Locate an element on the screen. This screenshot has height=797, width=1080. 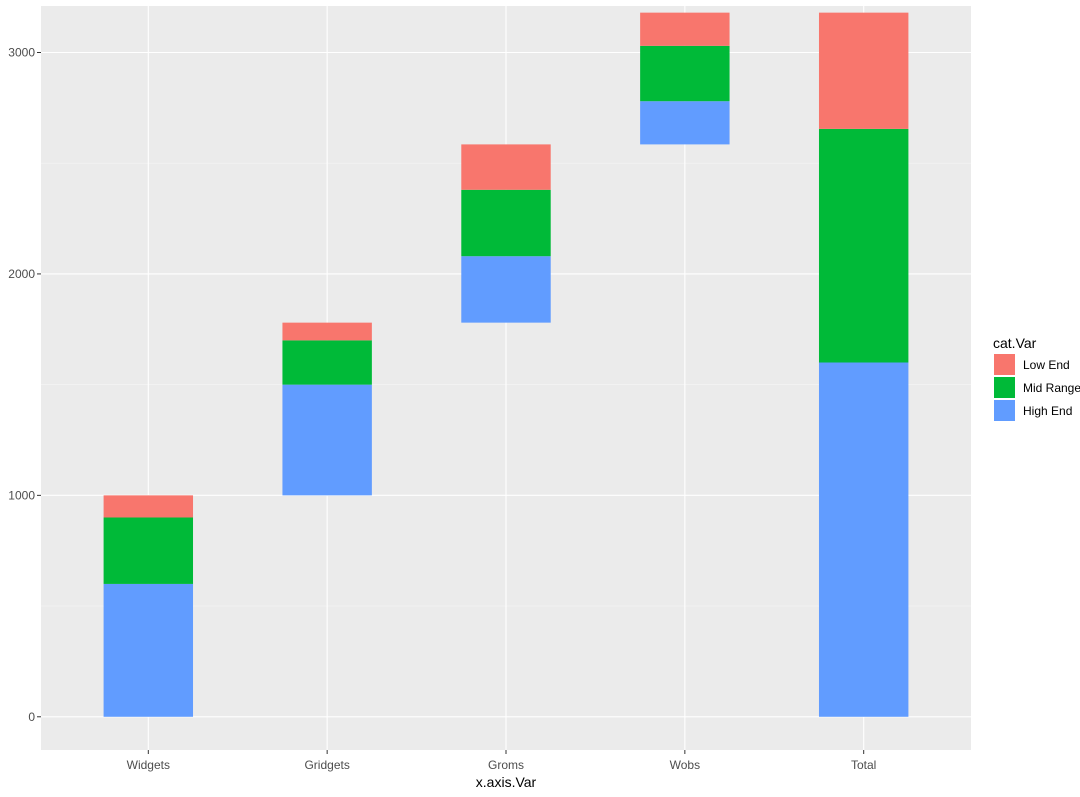
legend-label: High End is located at coordinates (1047, 411).